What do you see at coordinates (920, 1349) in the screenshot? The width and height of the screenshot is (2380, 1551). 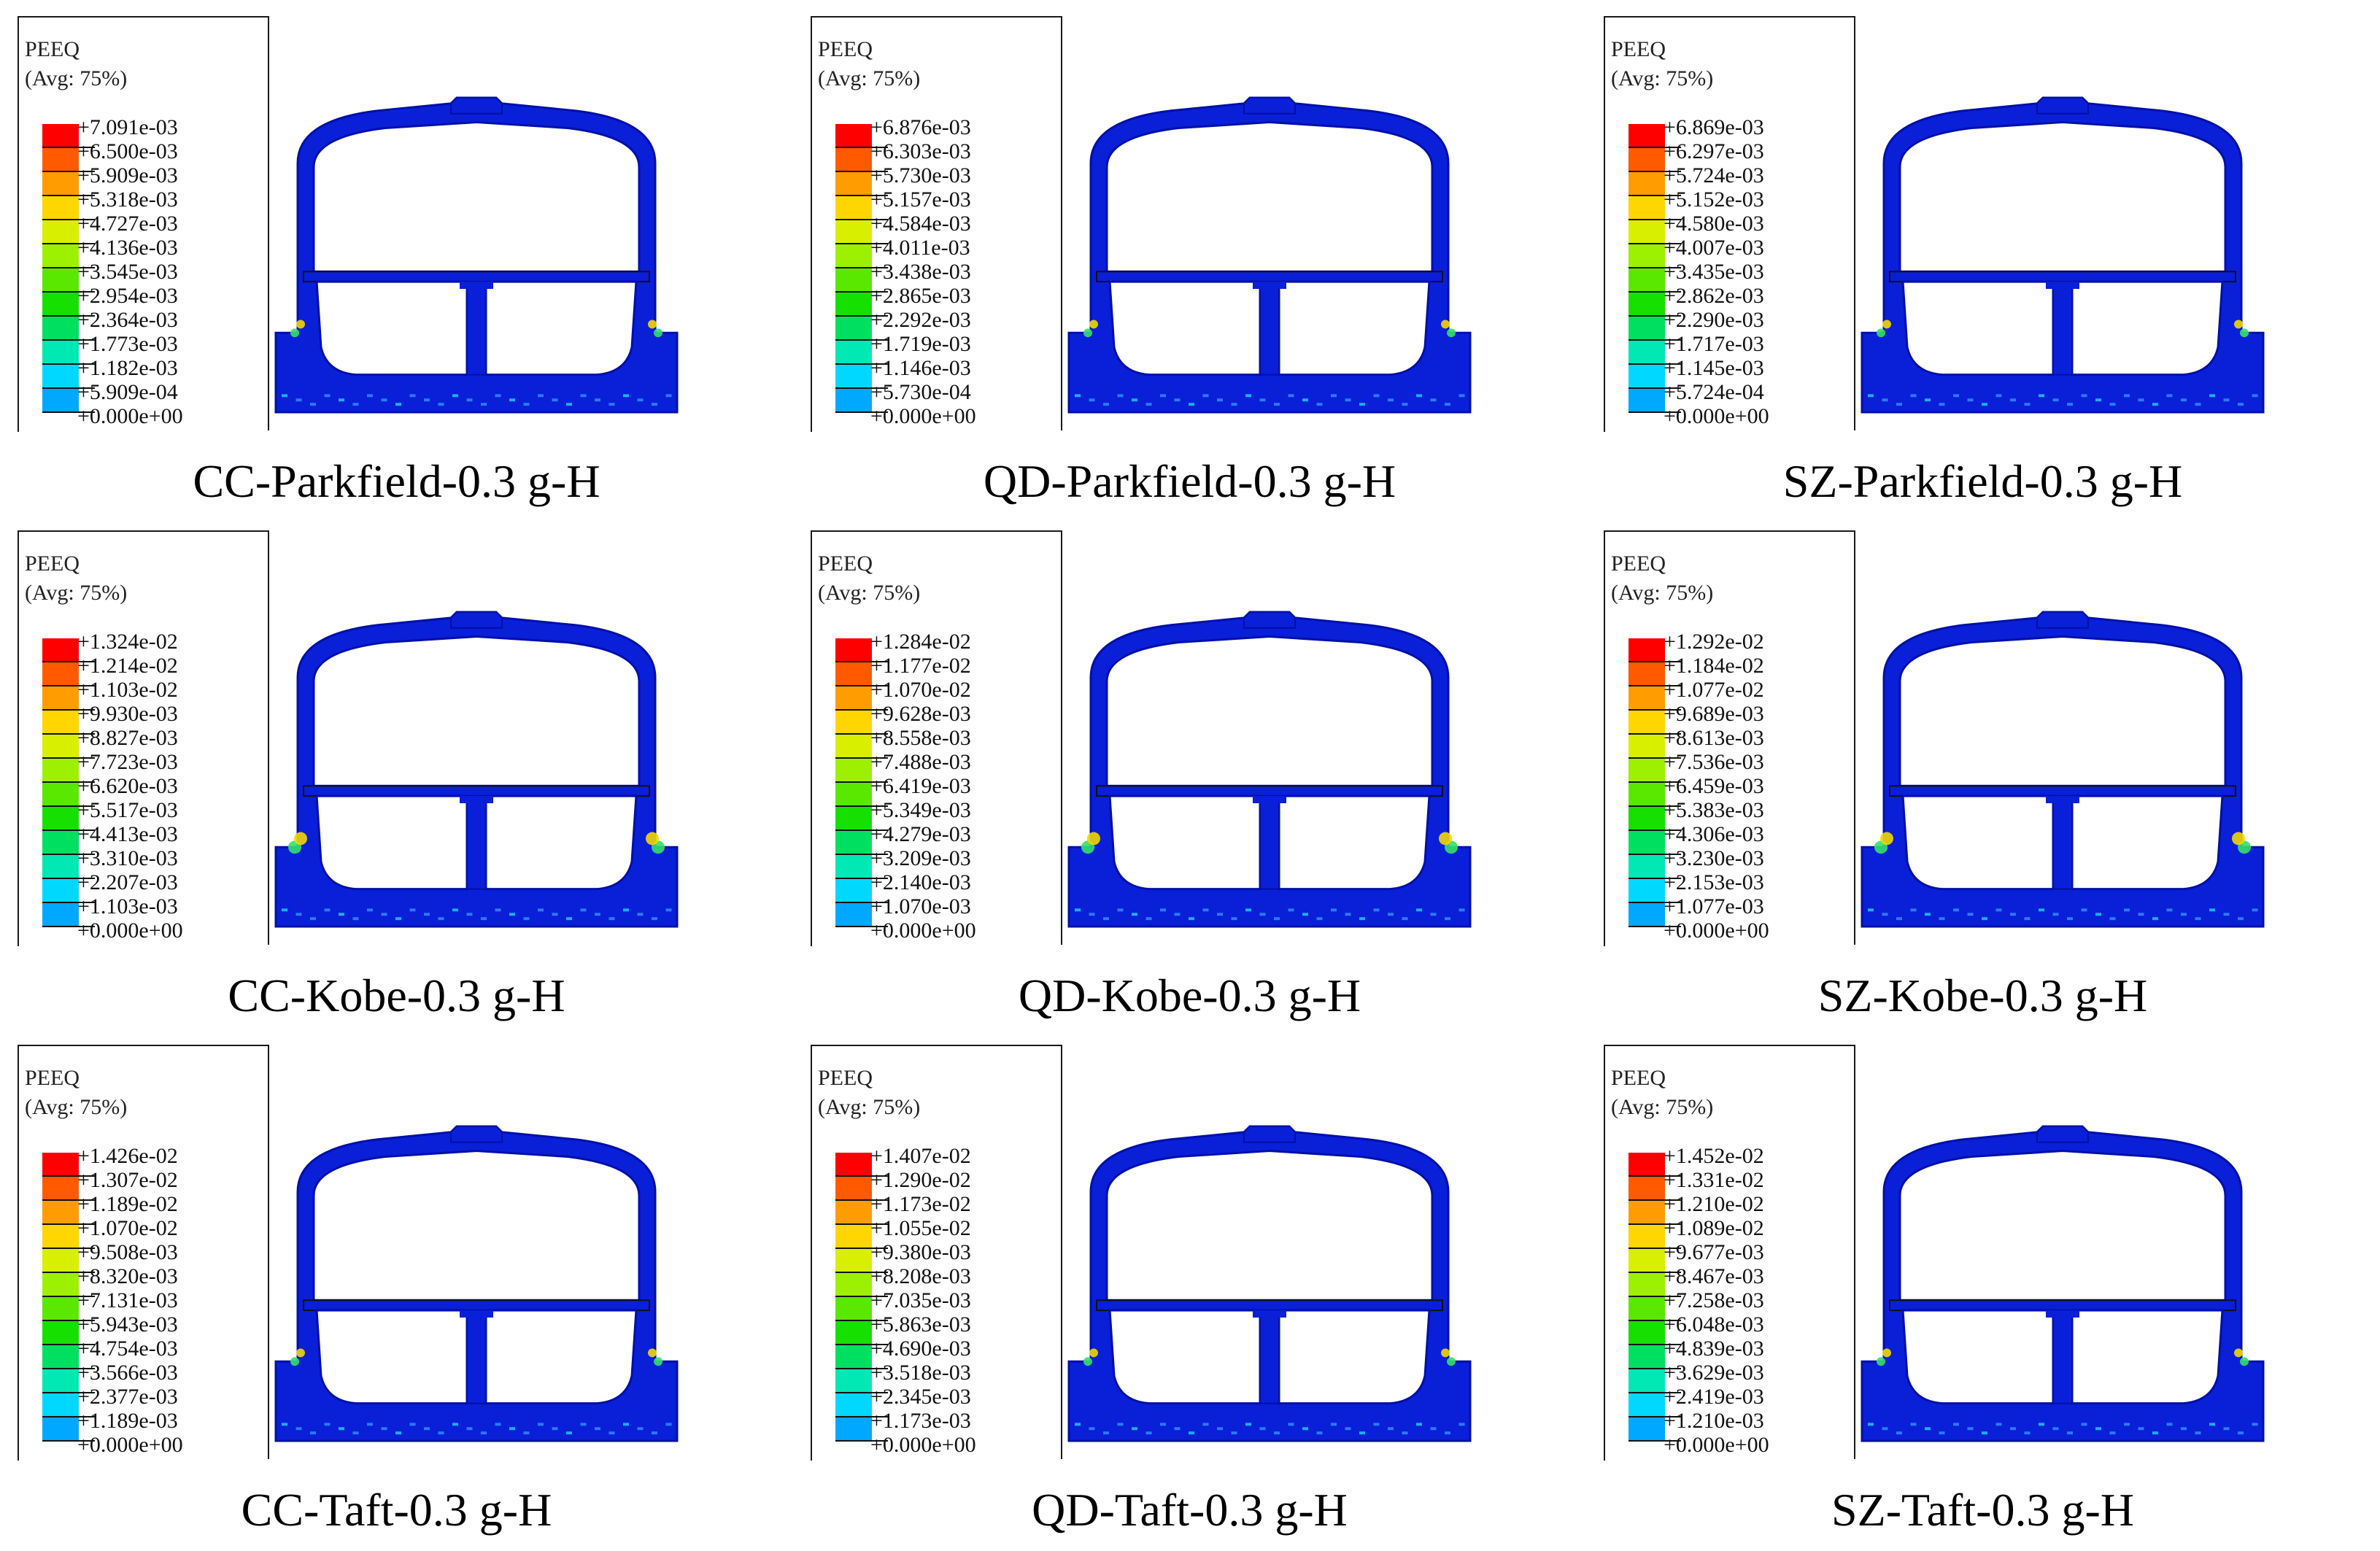 I see `legend-value: +4.690e-03` at bounding box center [920, 1349].